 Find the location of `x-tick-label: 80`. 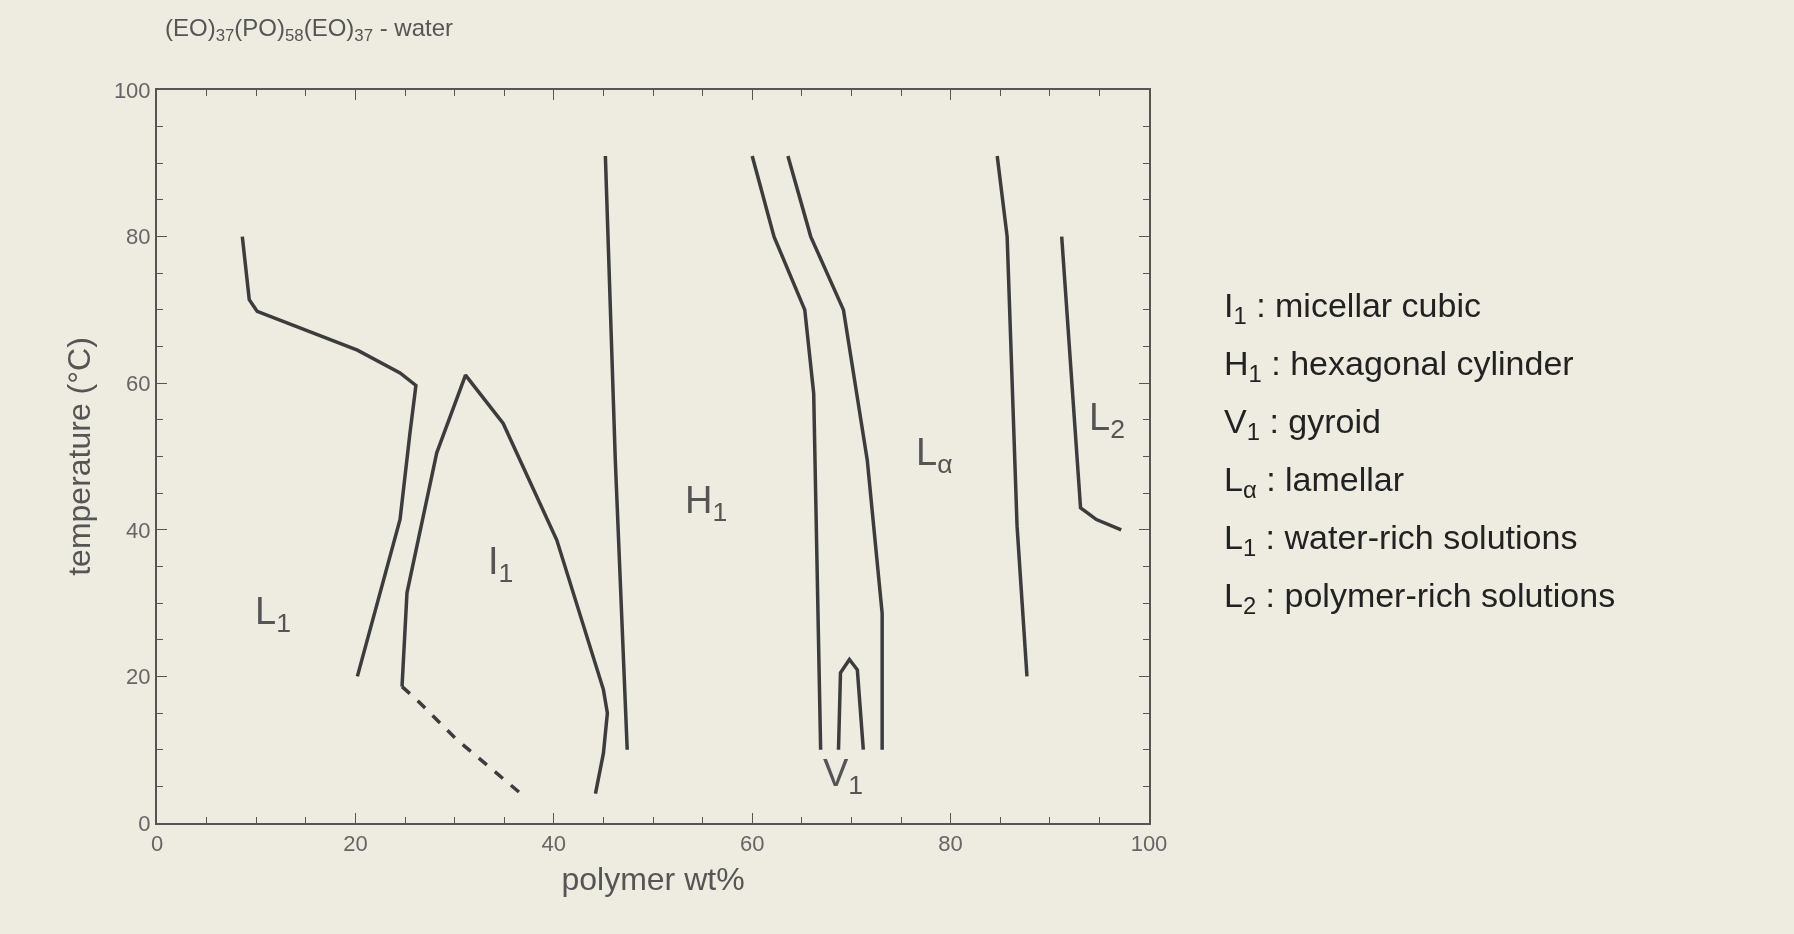

x-tick-label: 80 is located at coordinates (950, 844).